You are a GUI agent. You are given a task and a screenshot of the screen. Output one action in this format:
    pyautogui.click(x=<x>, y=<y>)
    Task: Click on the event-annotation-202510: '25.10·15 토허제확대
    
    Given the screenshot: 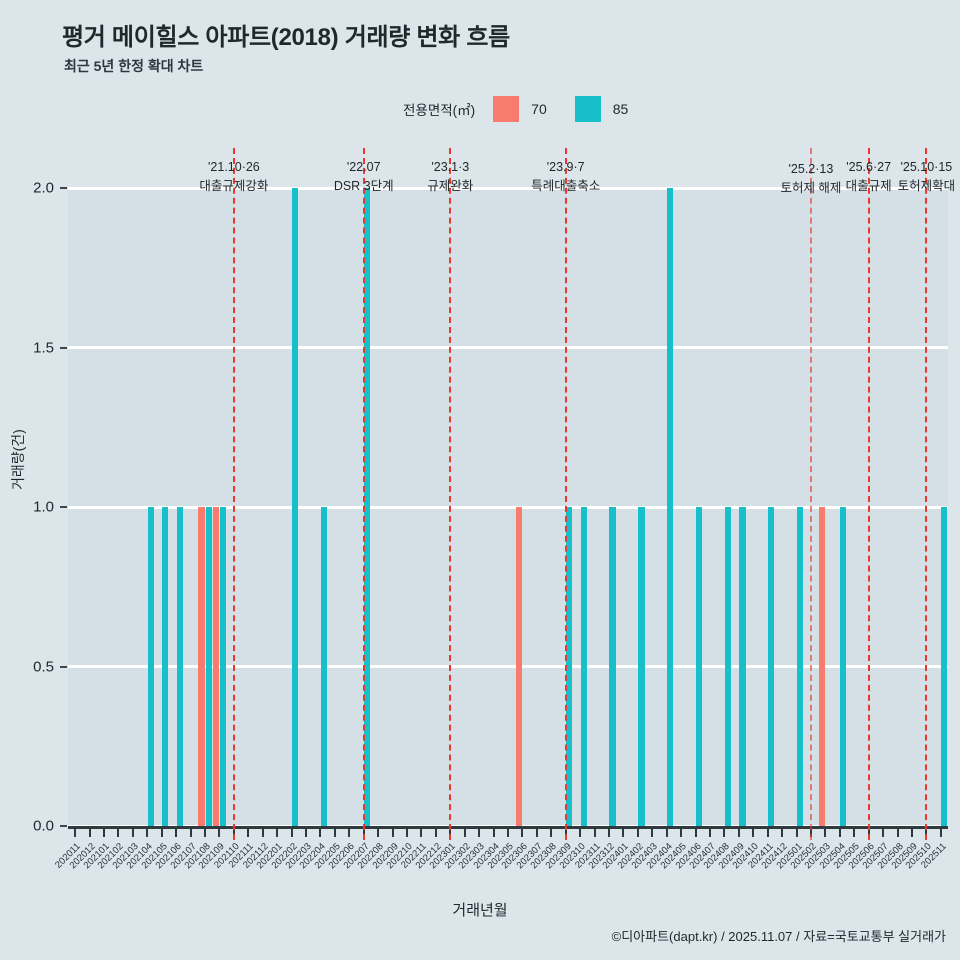 What is the action you would take?
    pyautogui.click(x=927, y=177)
    